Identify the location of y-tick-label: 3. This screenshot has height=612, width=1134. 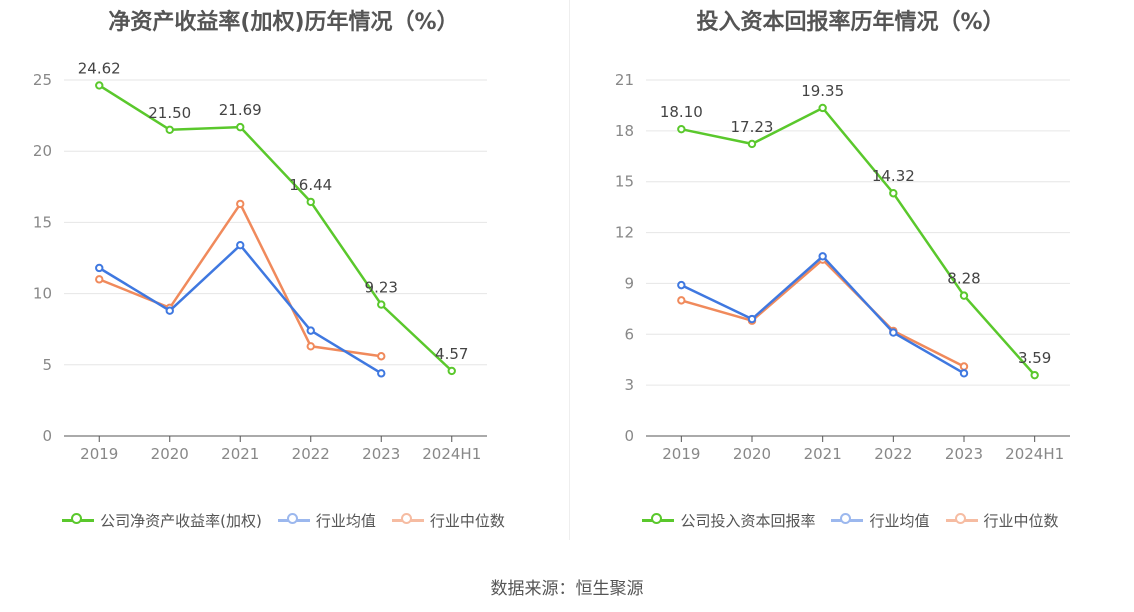
(629, 385).